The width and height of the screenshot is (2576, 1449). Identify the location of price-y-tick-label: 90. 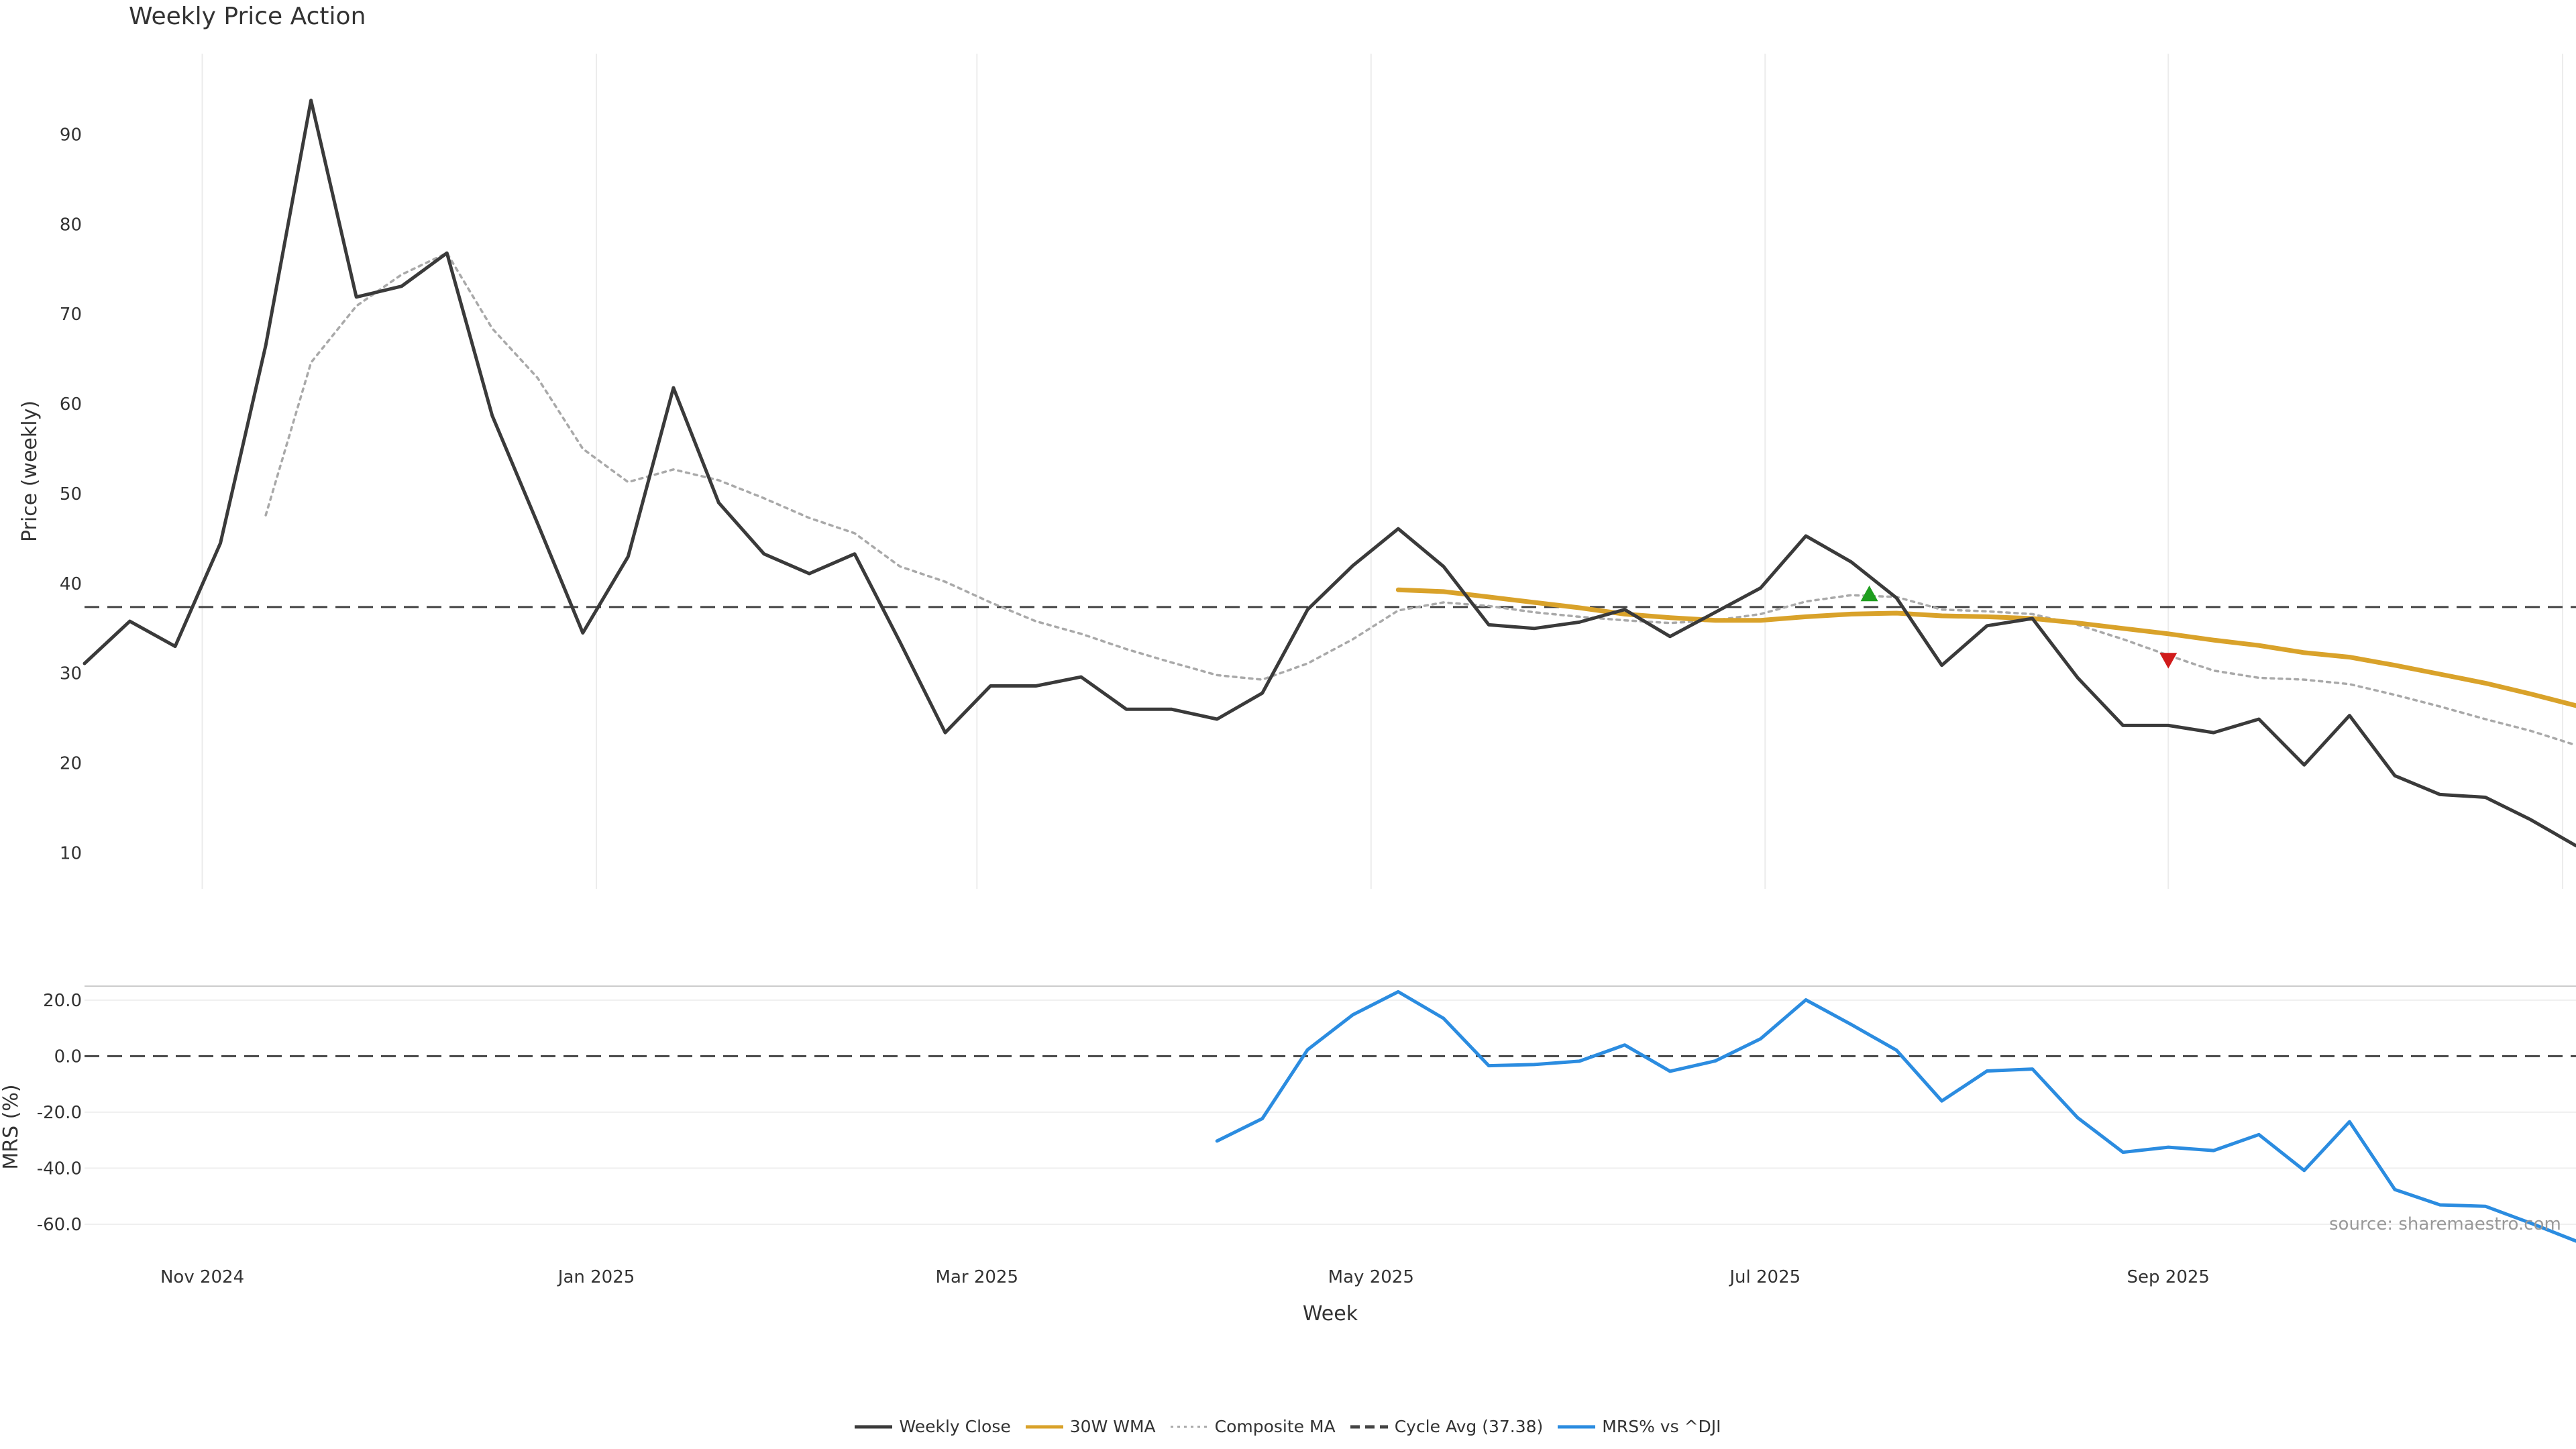
(71, 135).